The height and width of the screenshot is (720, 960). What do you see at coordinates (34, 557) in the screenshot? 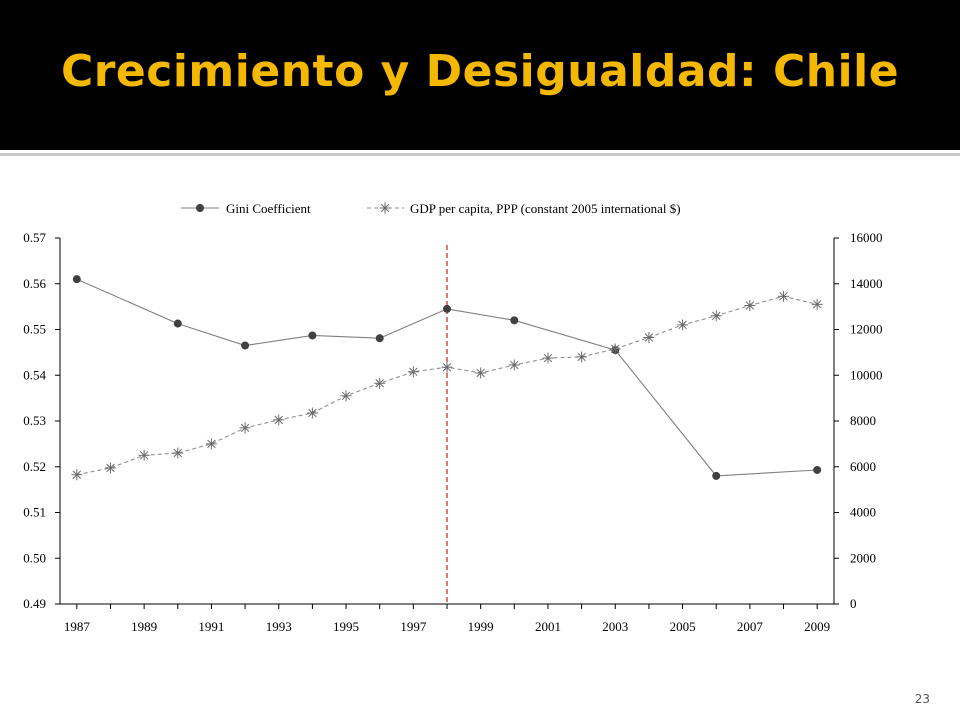
I see `left-y-tick-label: 0.50` at bounding box center [34, 557].